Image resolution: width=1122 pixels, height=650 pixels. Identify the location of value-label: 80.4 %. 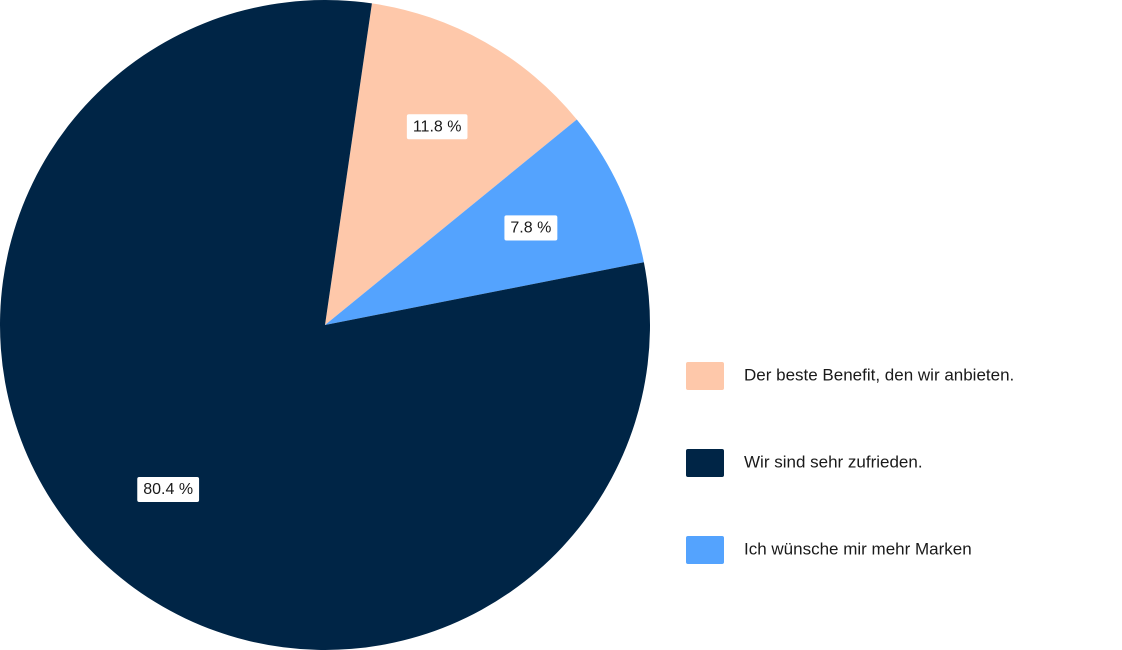
(168, 489).